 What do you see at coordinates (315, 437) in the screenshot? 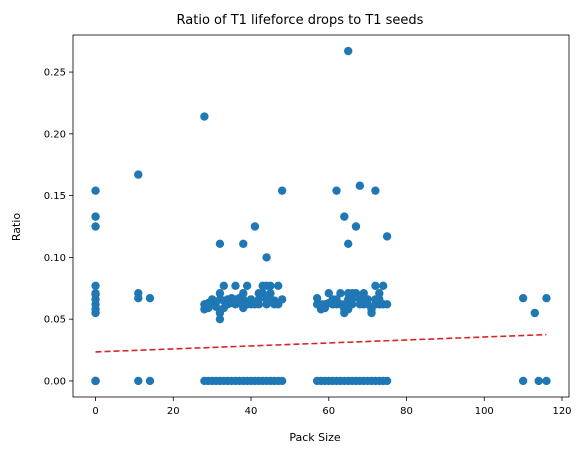
I see `x-axis-label: Pack Size` at bounding box center [315, 437].